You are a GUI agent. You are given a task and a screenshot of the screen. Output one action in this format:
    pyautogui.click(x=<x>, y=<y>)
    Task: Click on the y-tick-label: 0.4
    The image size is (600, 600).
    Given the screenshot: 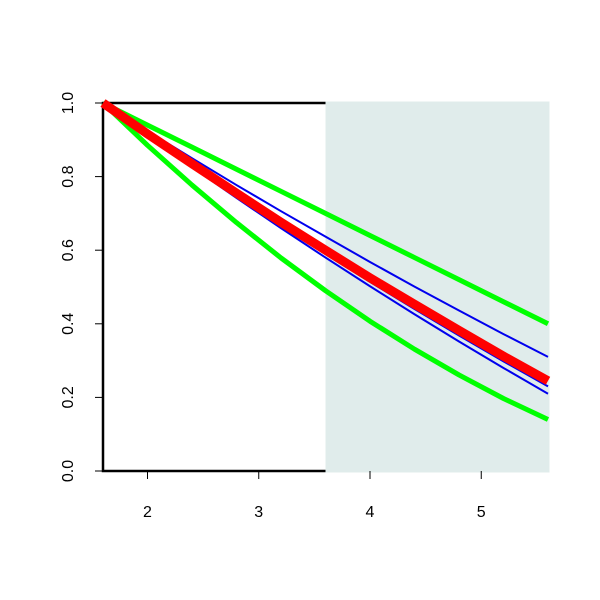 What is the action you would take?
    pyautogui.click(x=68, y=324)
    